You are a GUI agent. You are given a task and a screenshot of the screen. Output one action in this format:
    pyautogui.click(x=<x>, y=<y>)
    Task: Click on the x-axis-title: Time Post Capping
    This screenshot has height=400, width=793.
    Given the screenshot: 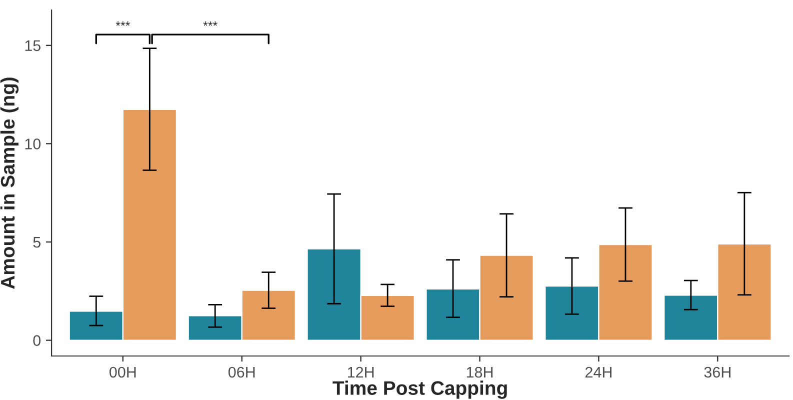 What is the action you would take?
    pyautogui.click(x=419, y=389)
    